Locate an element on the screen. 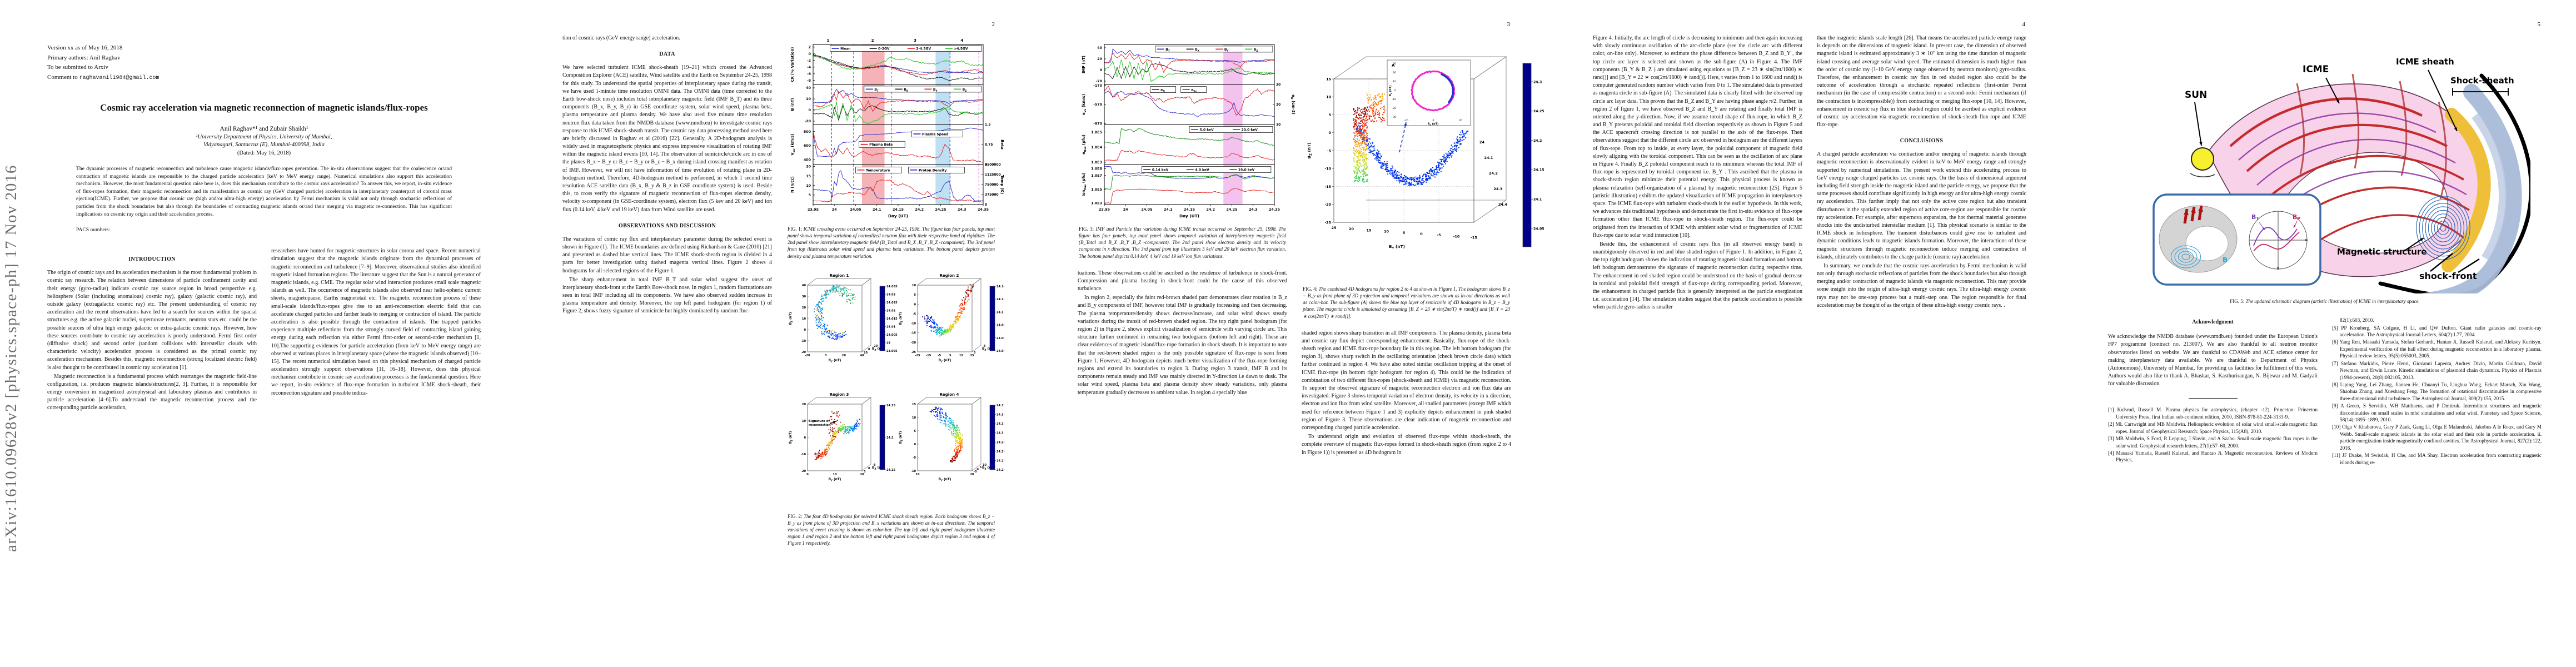 This screenshot has height=667, width=2576. svg-text: Temperature is located at coordinates (878, 170).